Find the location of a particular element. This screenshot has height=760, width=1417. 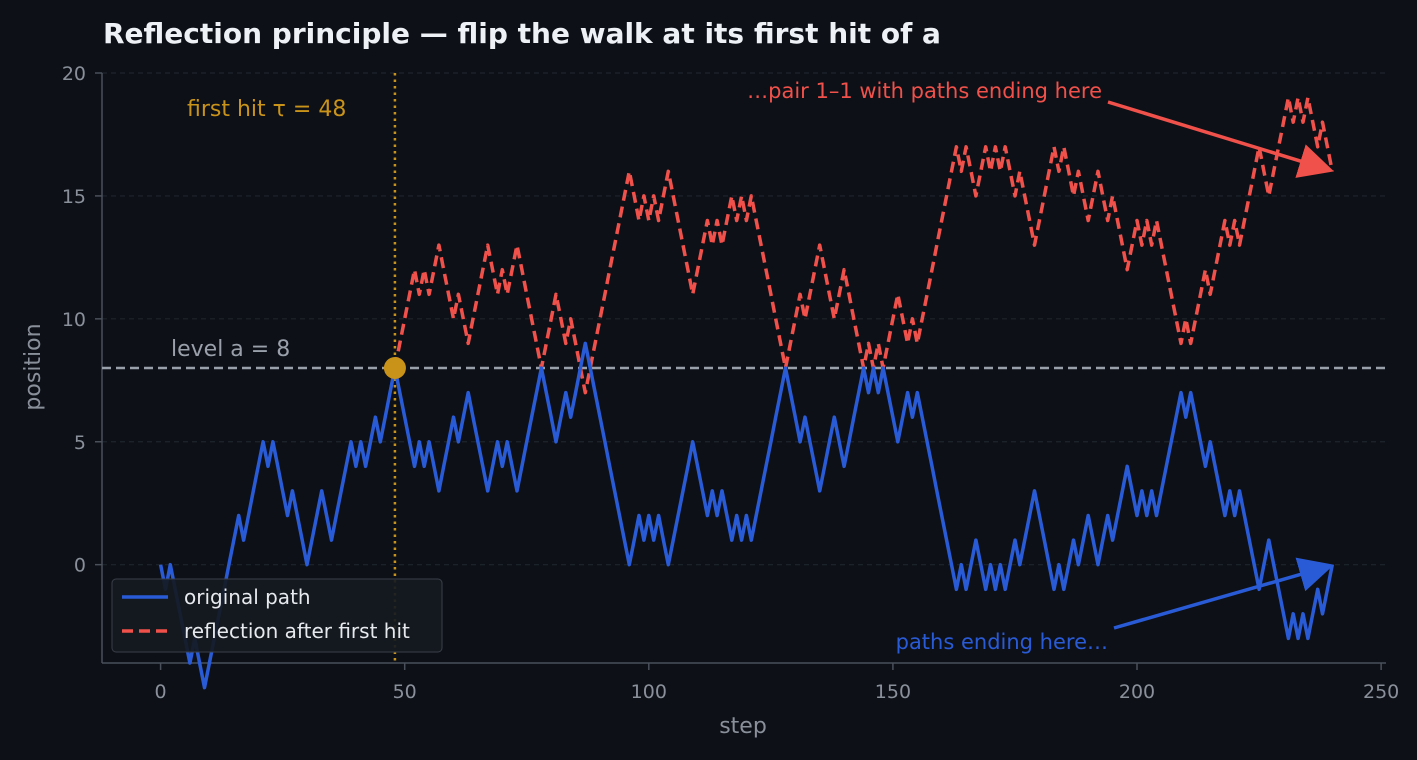

x-tick-label: 100 is located at coordinates (649, 692).